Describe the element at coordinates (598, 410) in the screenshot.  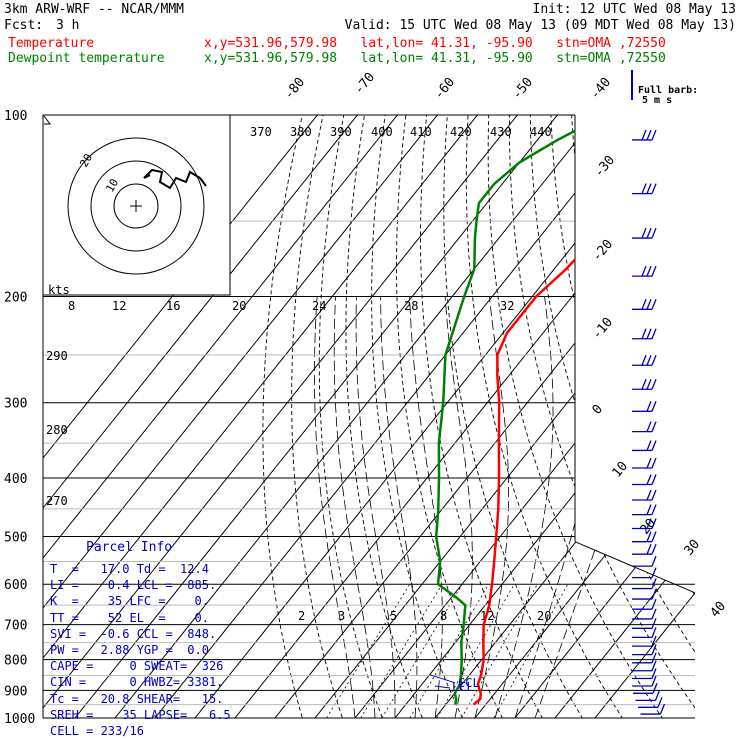
I see `isotherm-tick-label: 0` at that location.